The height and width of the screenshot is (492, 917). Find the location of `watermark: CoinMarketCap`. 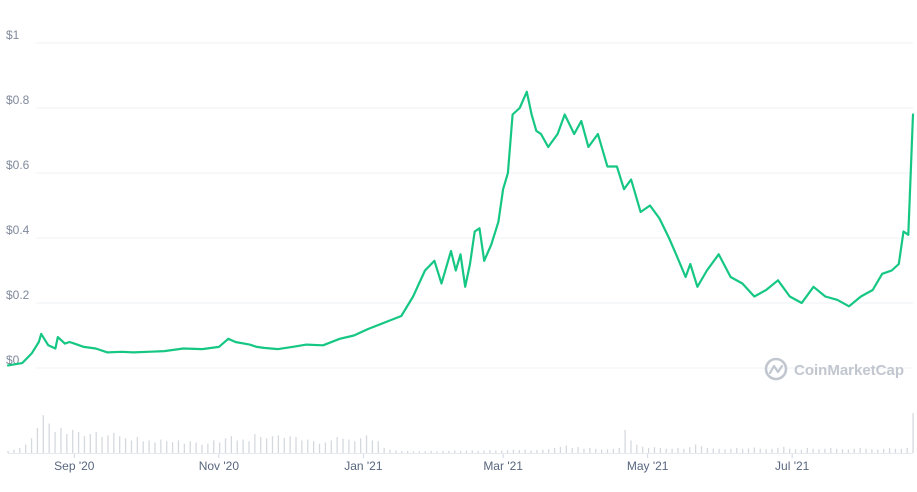

watermark: CoinMarketCap is located at coordinates (834, 369).